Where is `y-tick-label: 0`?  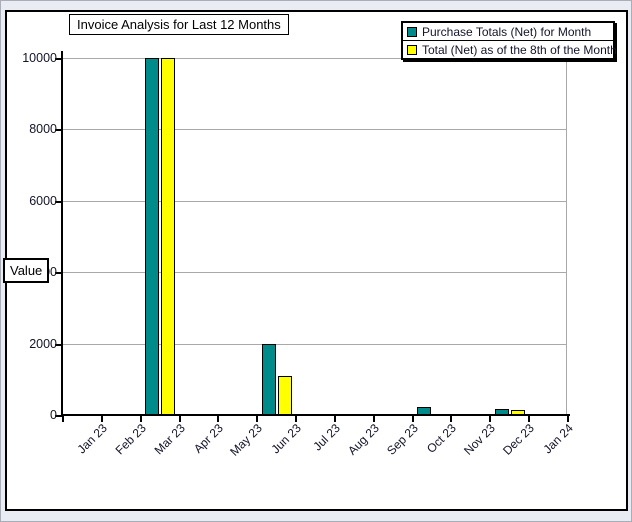 y-tick-label: 0 is located at coordinates (53, 415).